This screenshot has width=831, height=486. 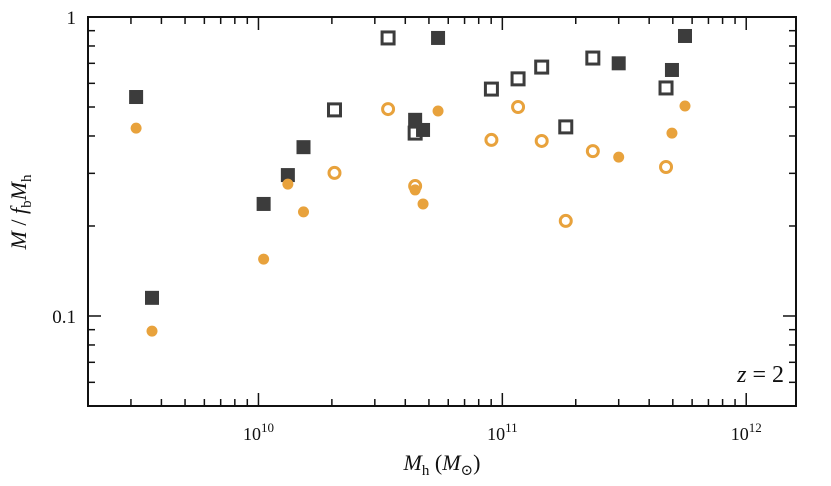 I want to click on y-label-part: h, so click(x=27, y=178).